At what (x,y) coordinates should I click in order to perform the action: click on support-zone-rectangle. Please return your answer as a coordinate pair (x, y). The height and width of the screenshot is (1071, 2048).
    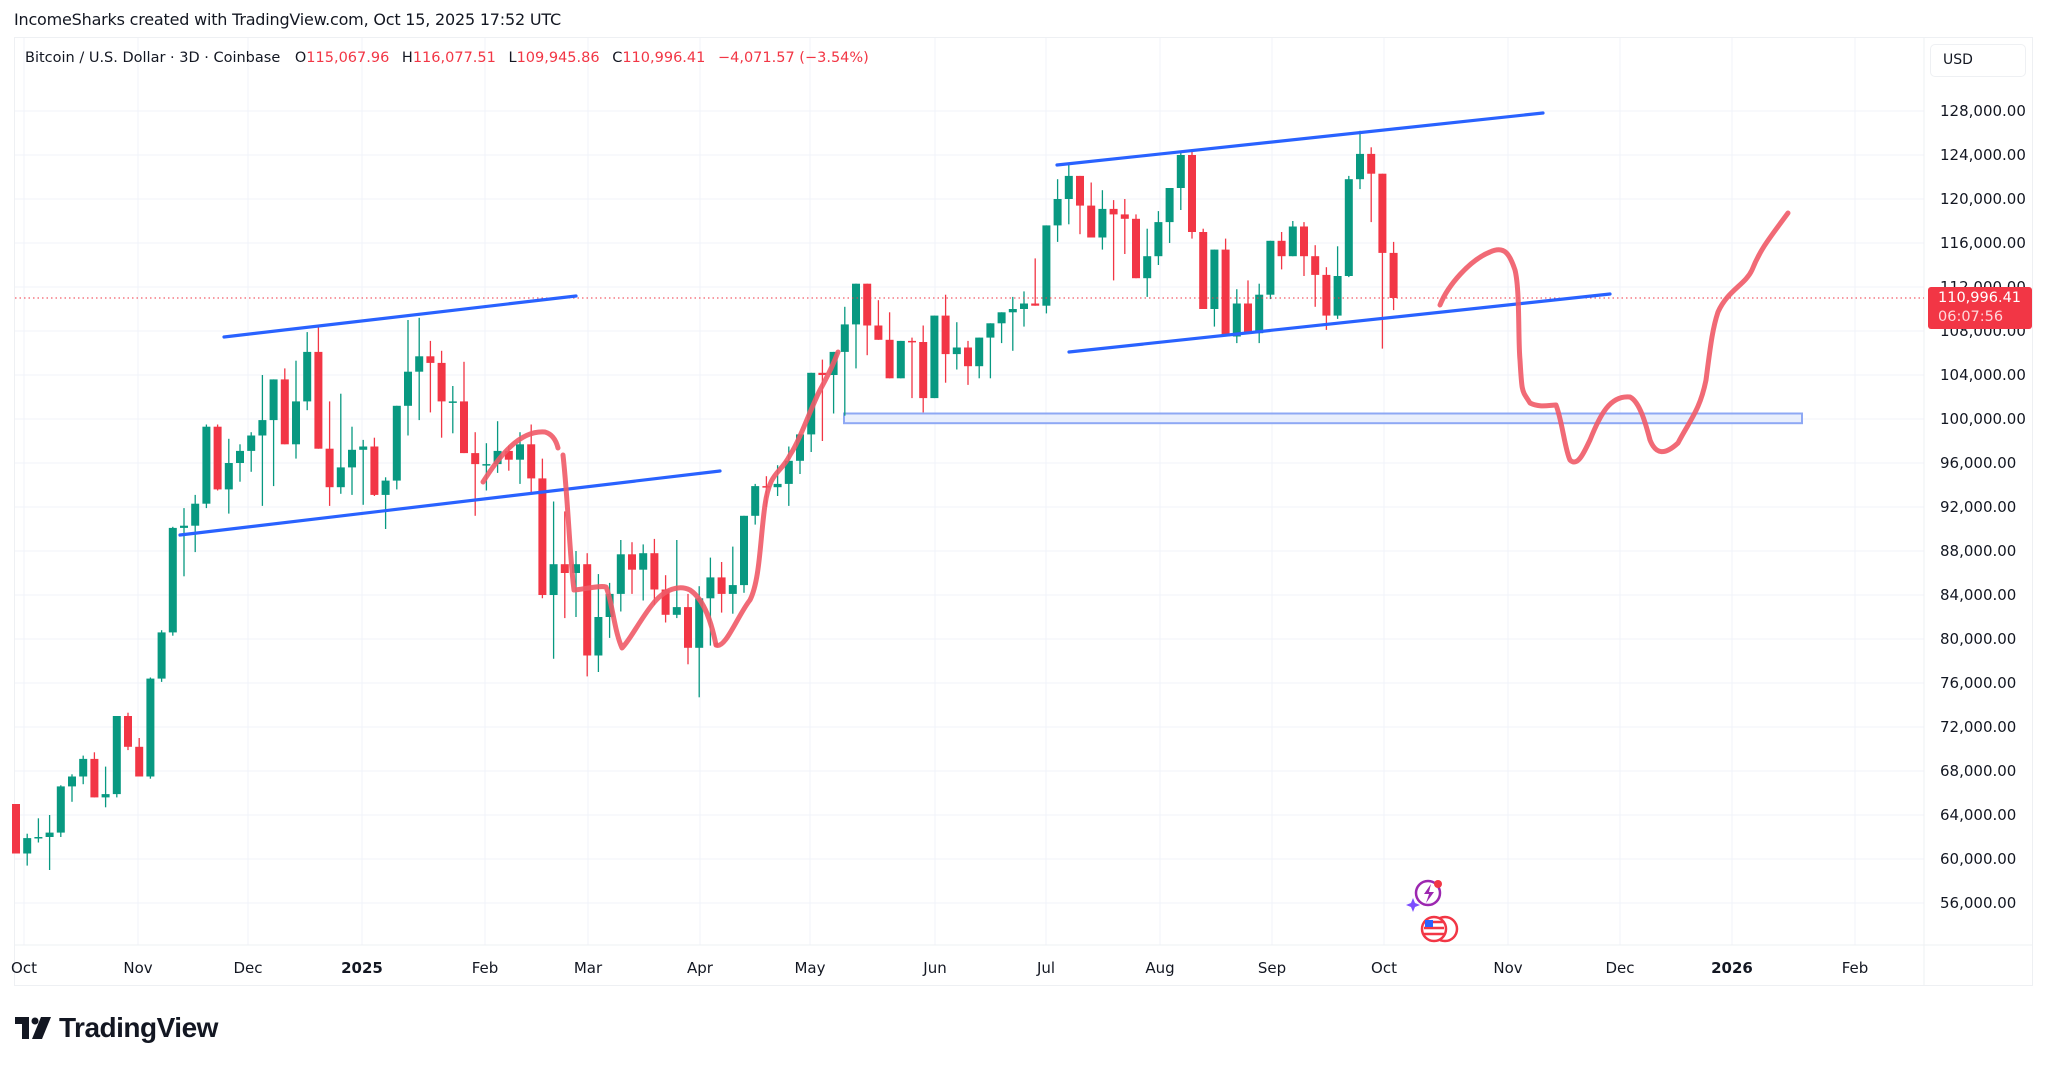
    Looking at the image, I should click on (1323, 418).